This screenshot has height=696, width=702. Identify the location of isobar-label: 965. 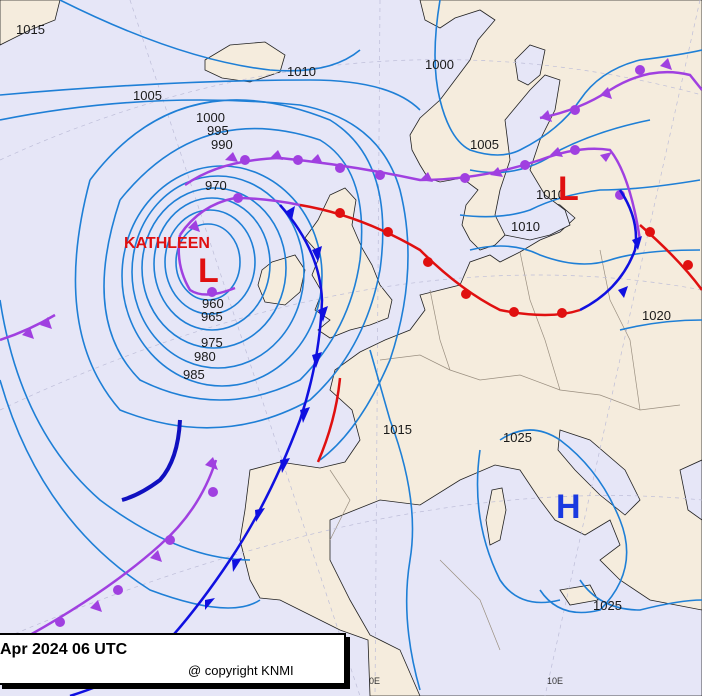
(212, 316).